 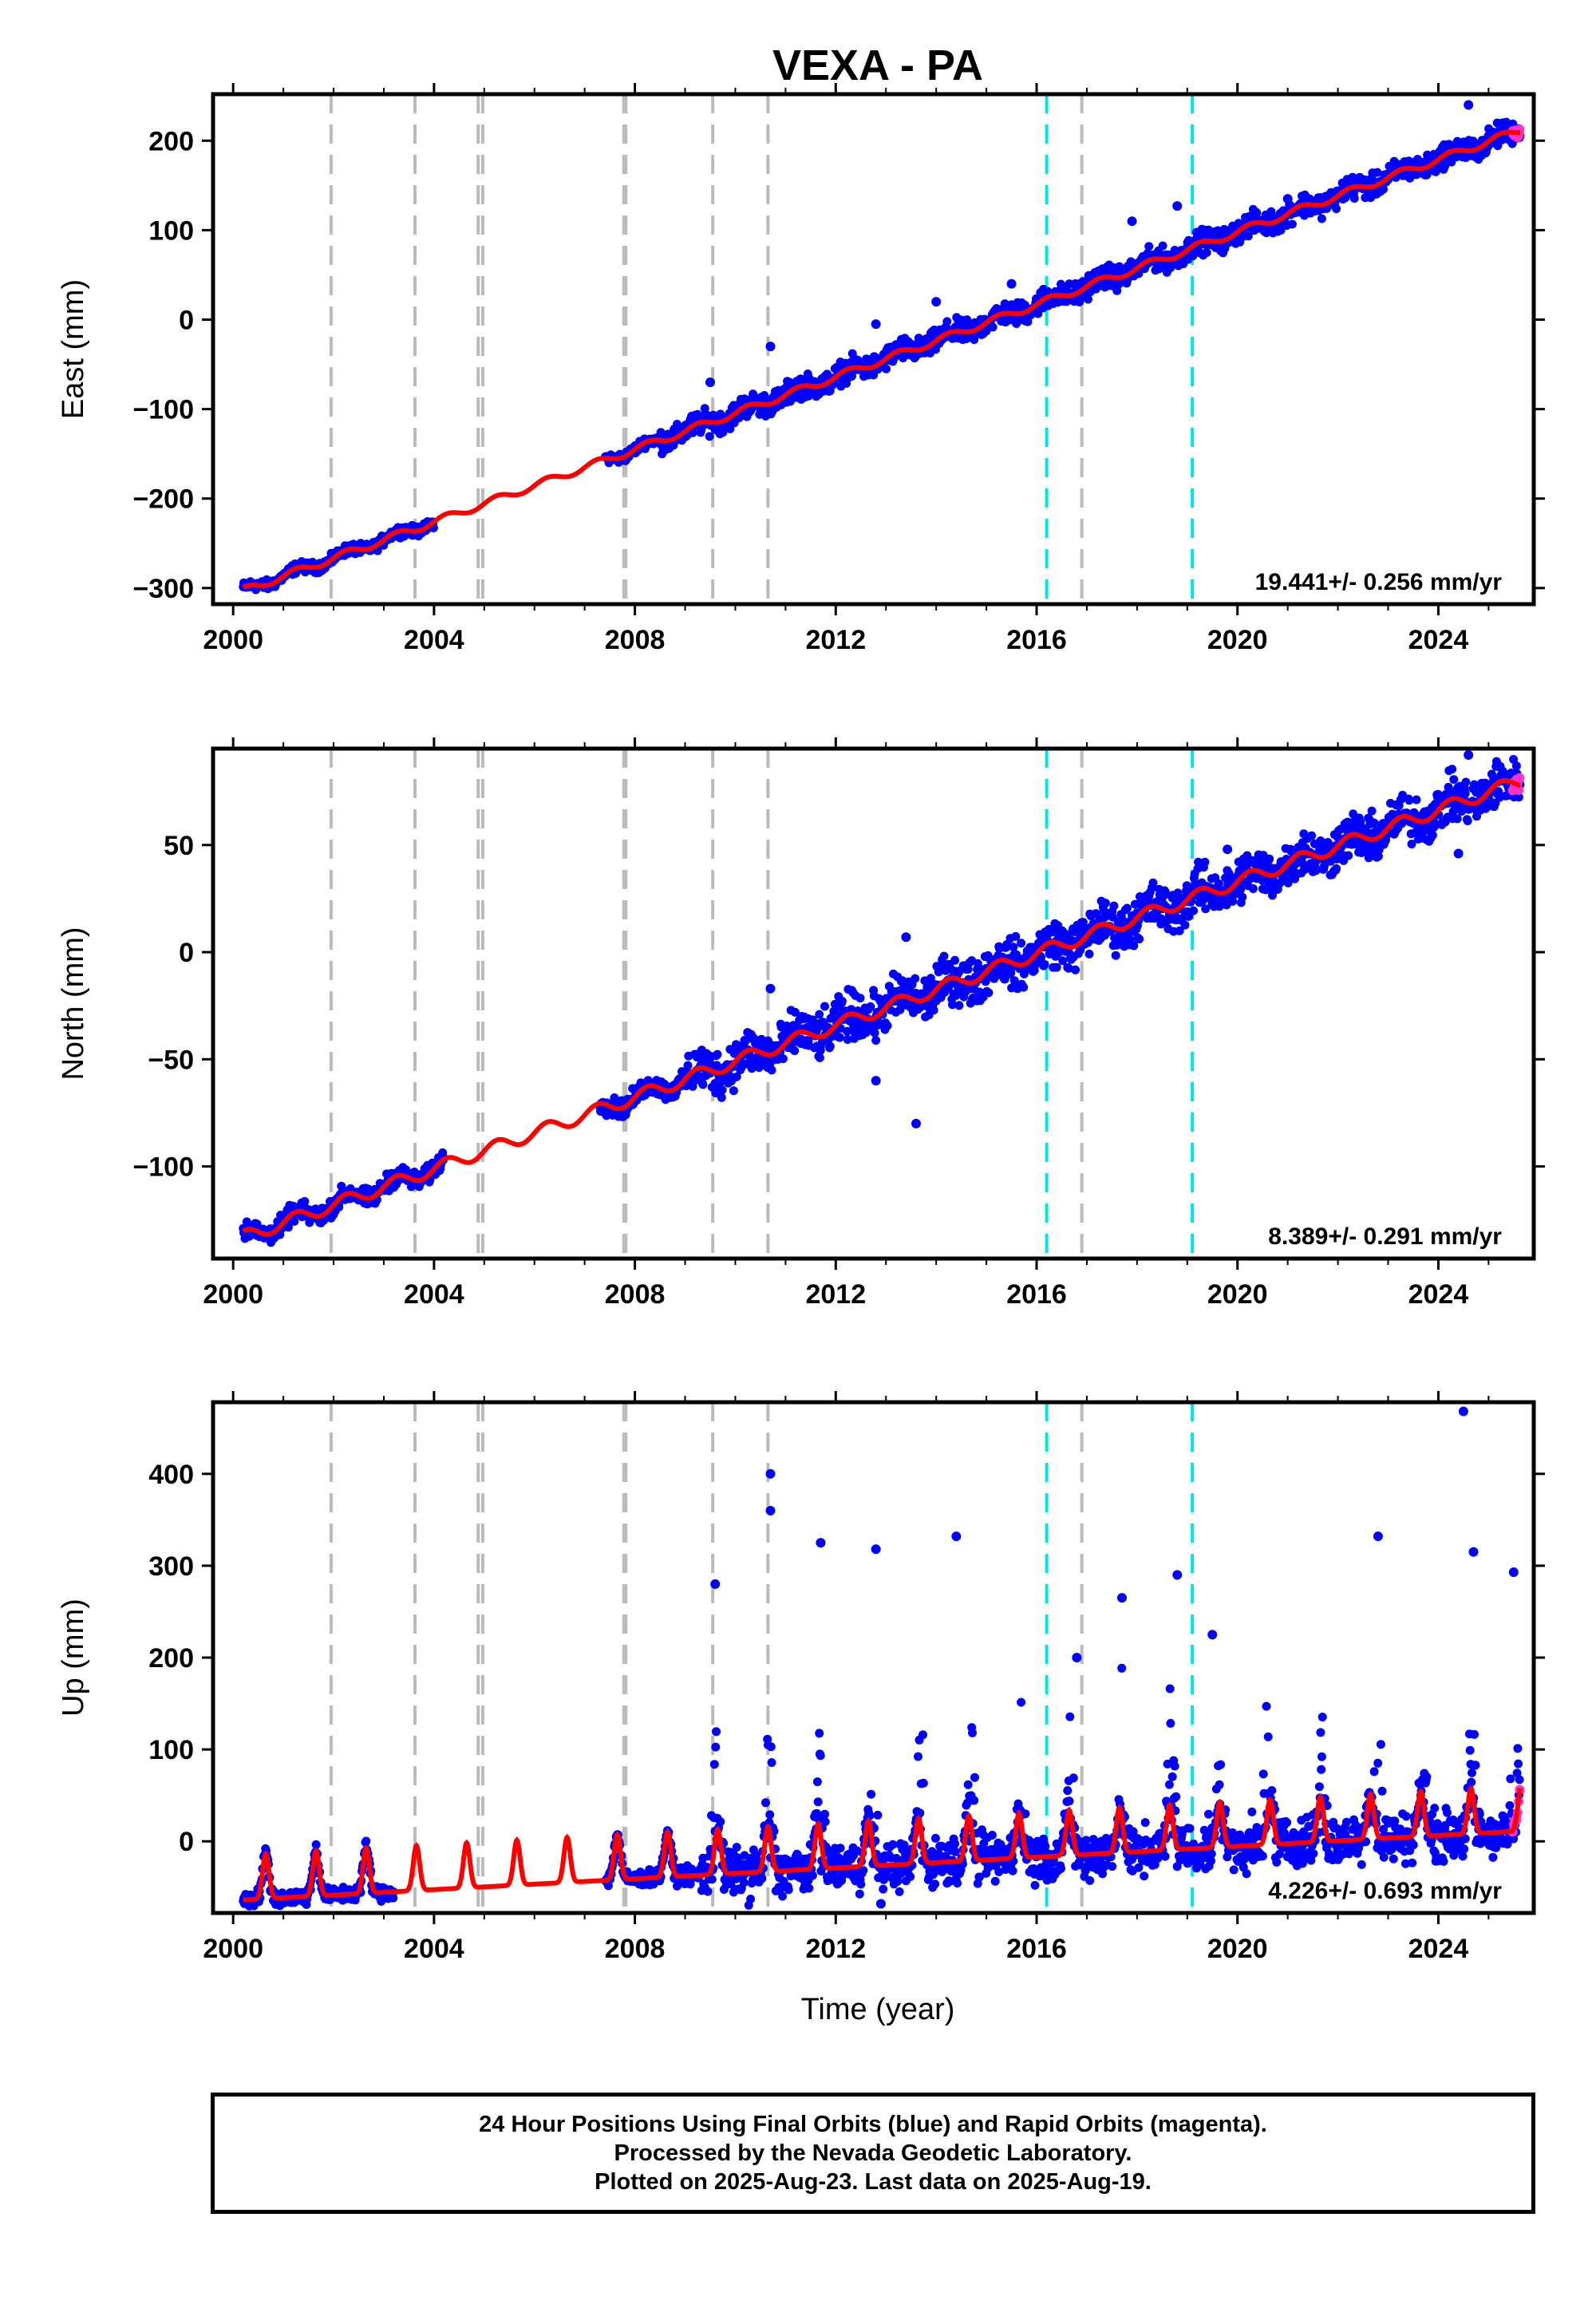 What do you see at coordinates (1385, 1236) in the screenshot?
I see `velocity-label: 8.389+/- 0.291 mm/yr` at bounding box center [1385, 1236].